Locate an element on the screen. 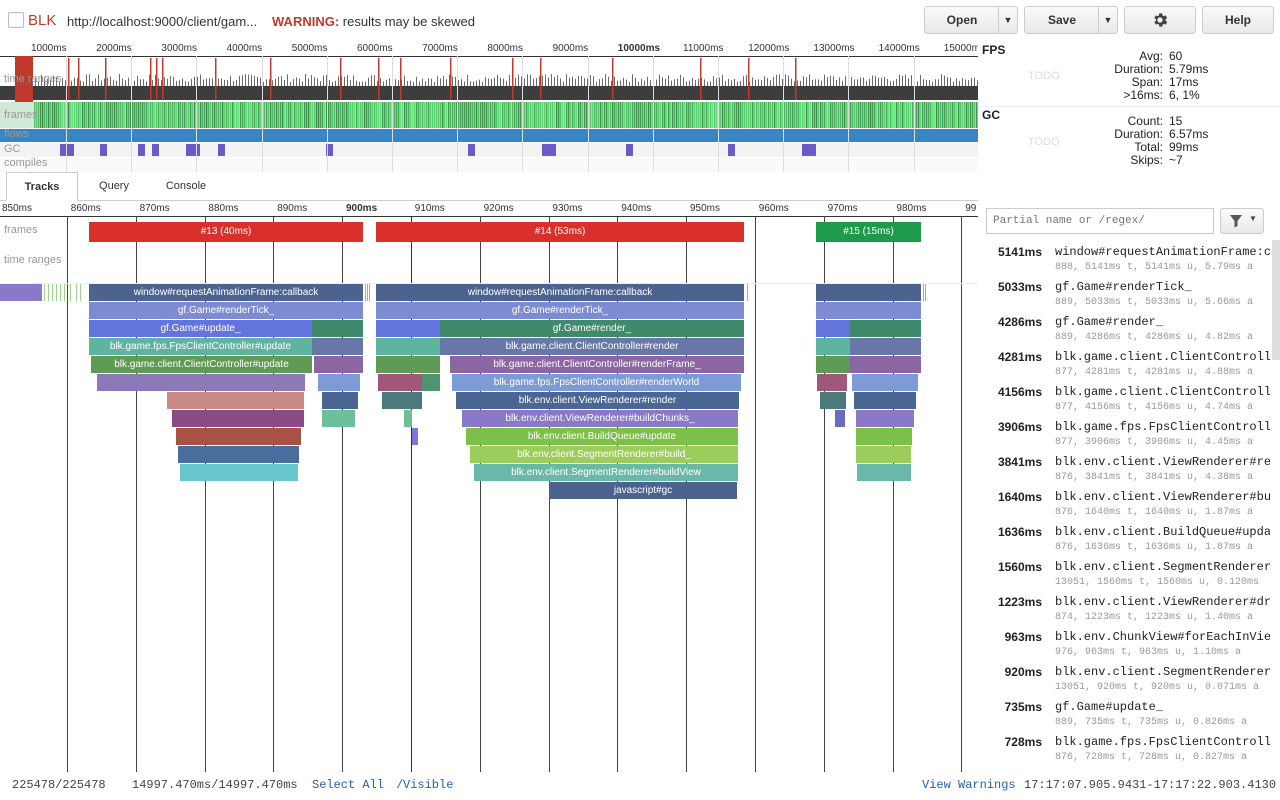 This screenshot has width=1280, height=800. flame-block: blk.env.client.ViewRenderer#render is located at coordinates (597, 400).